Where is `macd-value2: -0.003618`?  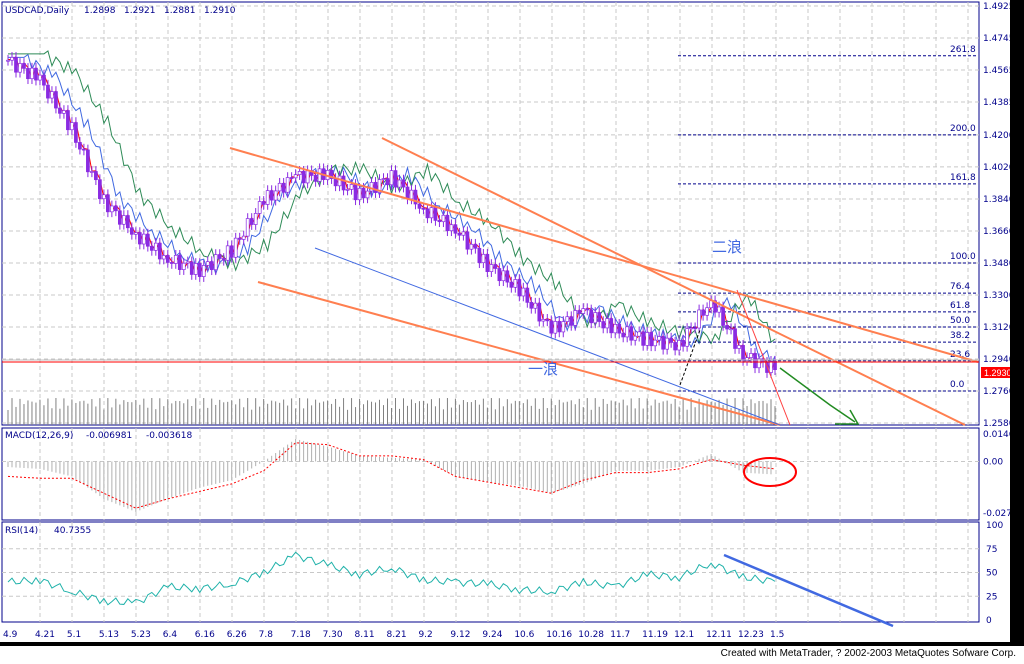
macd-value2: -0.003618 is located at coordinates (169, 436).